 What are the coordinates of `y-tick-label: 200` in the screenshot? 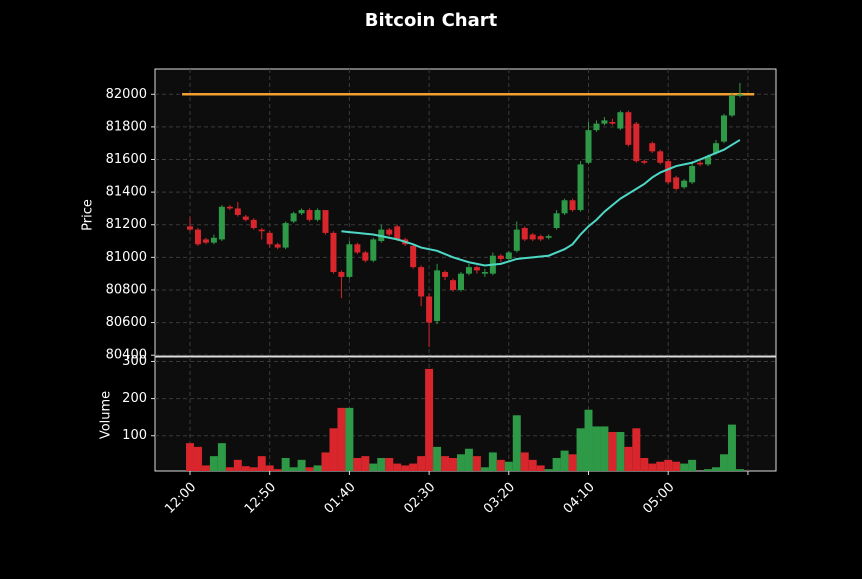 It's located at (134, 398).